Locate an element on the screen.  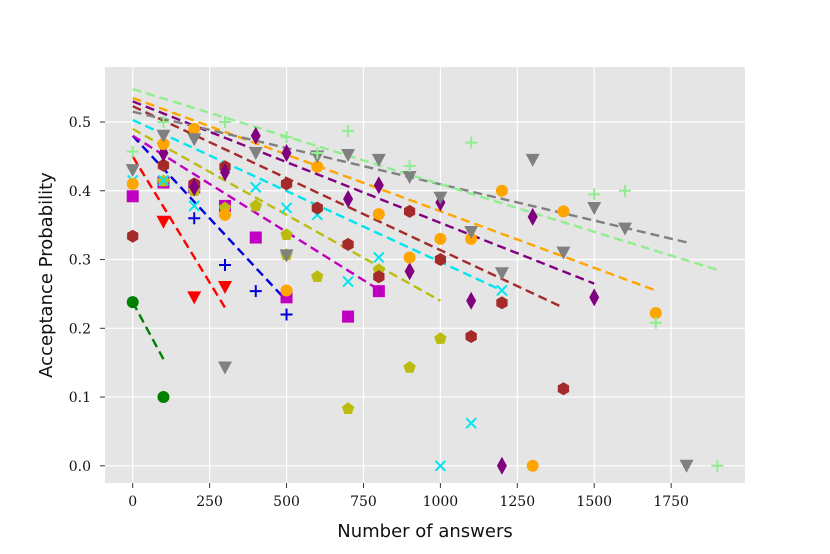
y-tick-label: 0.2 is located at coordinates (80, 329).